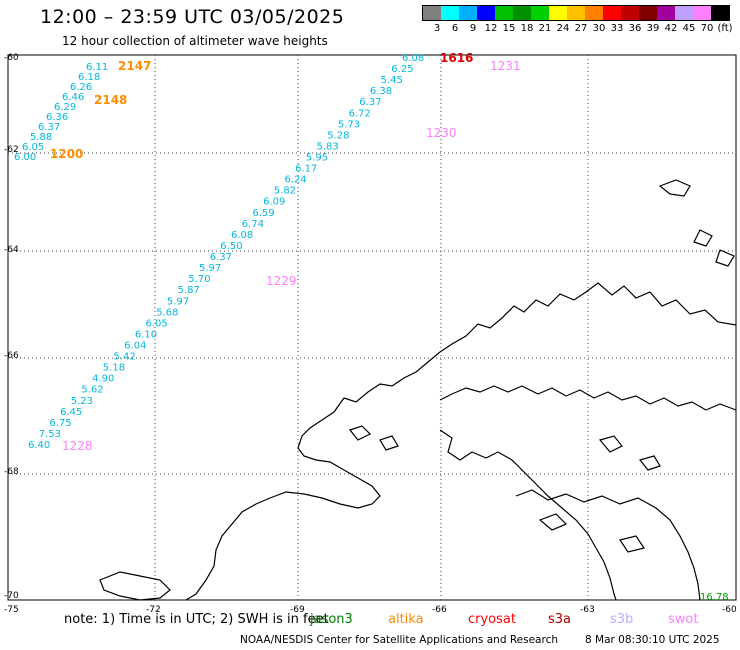 This screenshot has height=650, width=740. What do you see at coordinates (89, 77) in the screenshot?
I see `left-track-value: 6.18` at bounding box center [89, 77].